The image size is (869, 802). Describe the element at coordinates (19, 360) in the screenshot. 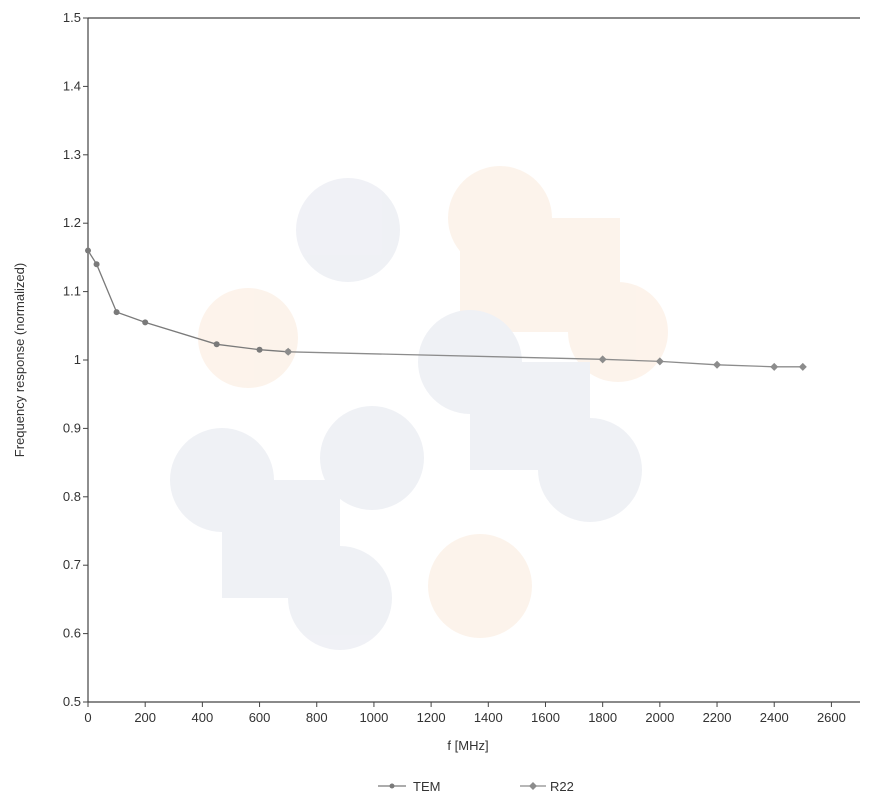

I see `y-axis-label: Frequency response (normalized)` at that location.